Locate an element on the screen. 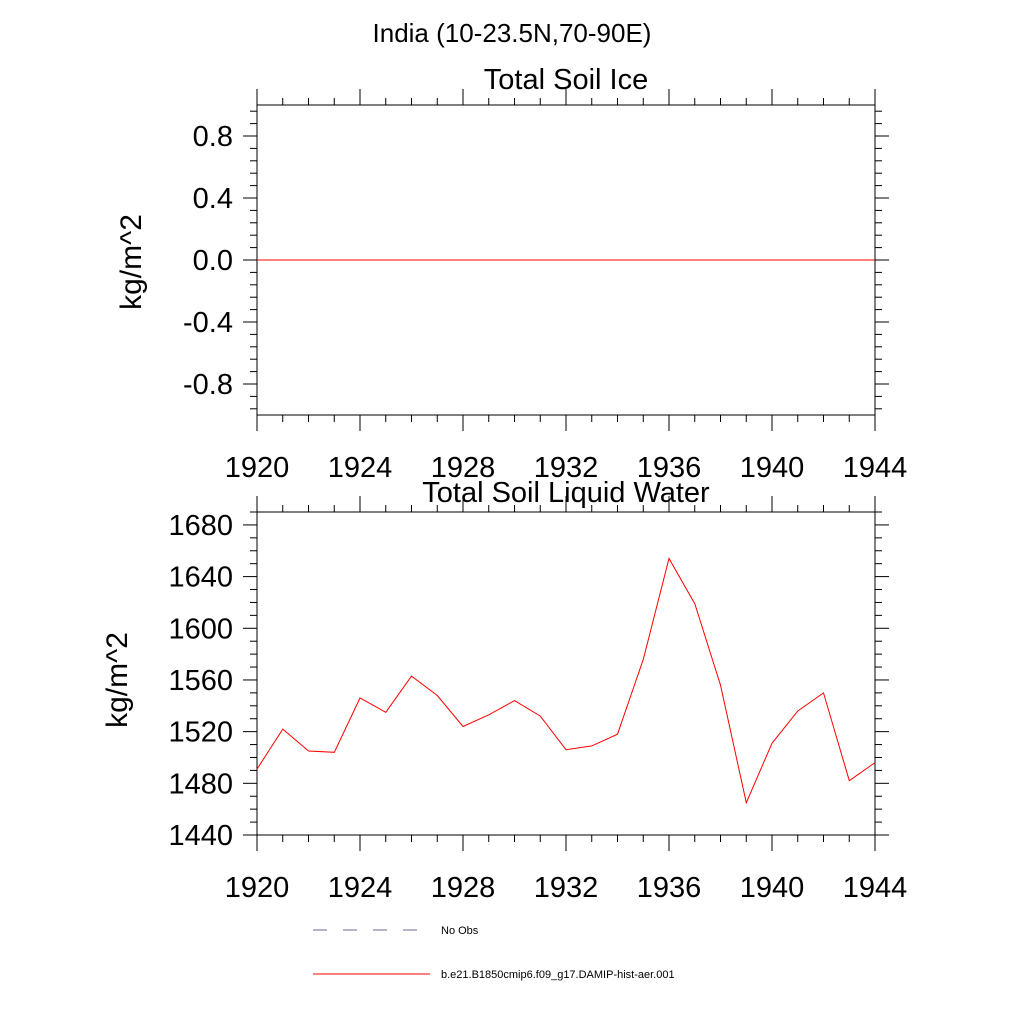 The image size is (1024, 1024). y-tick-label: 1600 is located at coordinates (200, 629).